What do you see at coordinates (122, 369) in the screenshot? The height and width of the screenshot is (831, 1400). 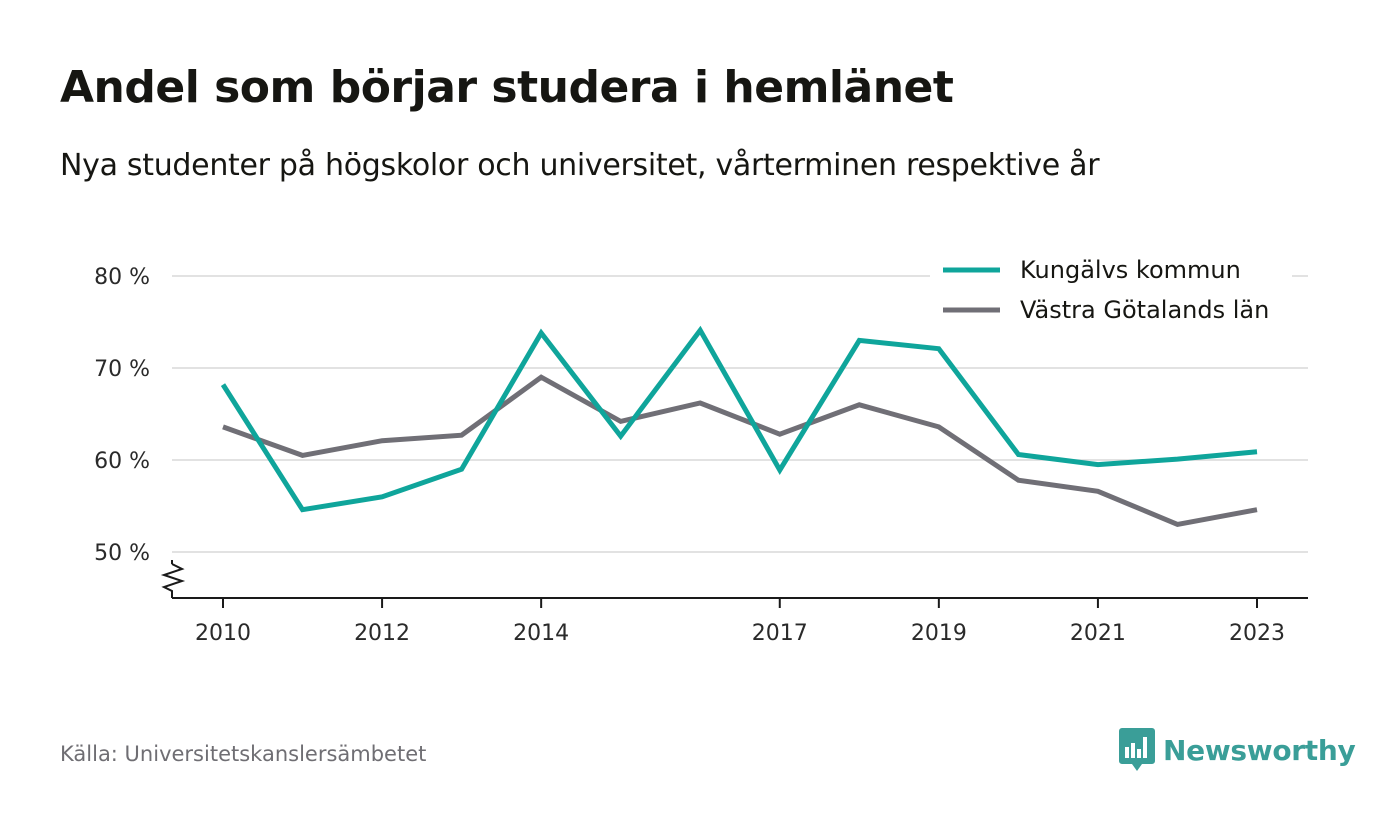 I see `y-tick-label: 70 %` at bounding box center [122, 369].